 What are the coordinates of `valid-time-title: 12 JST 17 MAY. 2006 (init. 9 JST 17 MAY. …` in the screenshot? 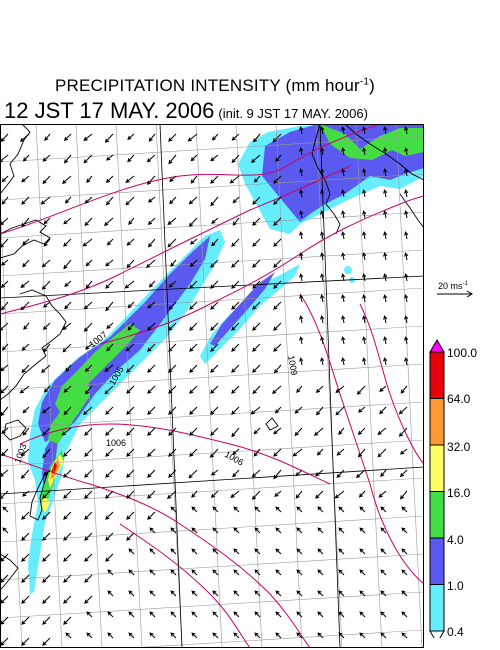 It's located at (186, 111).